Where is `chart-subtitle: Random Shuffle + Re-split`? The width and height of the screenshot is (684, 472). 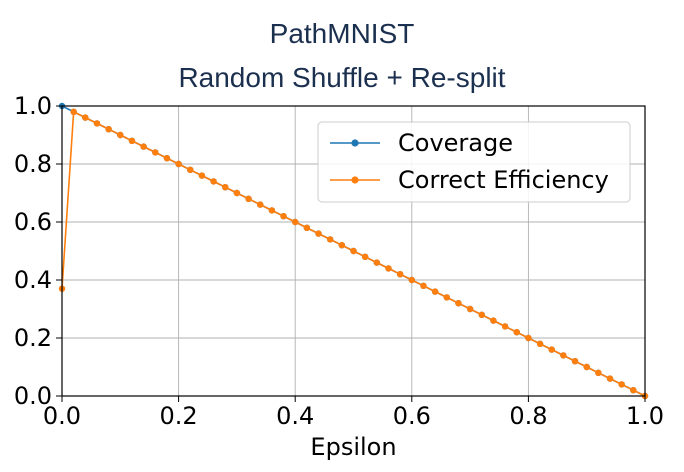
chart-subtitle: Random Shuffle + Re-split is located at coordinates (342, 77).